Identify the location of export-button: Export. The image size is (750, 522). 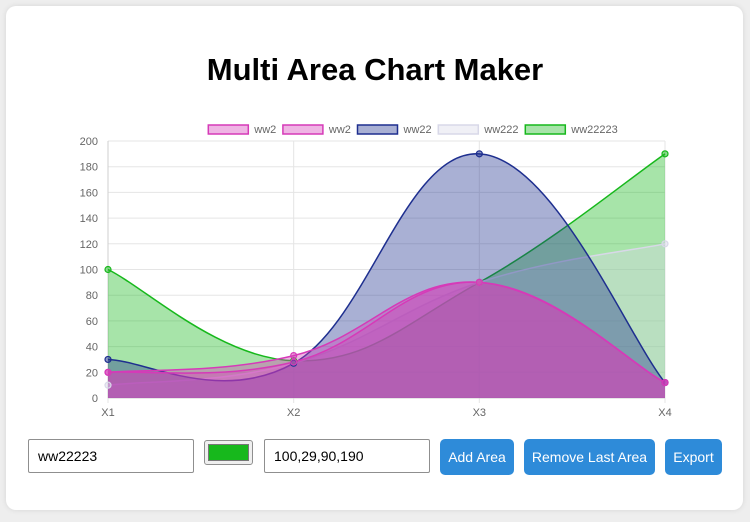
(693, 457).